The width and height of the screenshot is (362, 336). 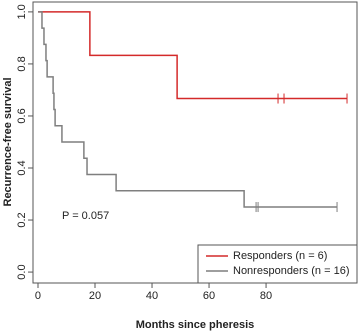 I want to click on y-tick-label: 0.4, so click(x=22, y=167).